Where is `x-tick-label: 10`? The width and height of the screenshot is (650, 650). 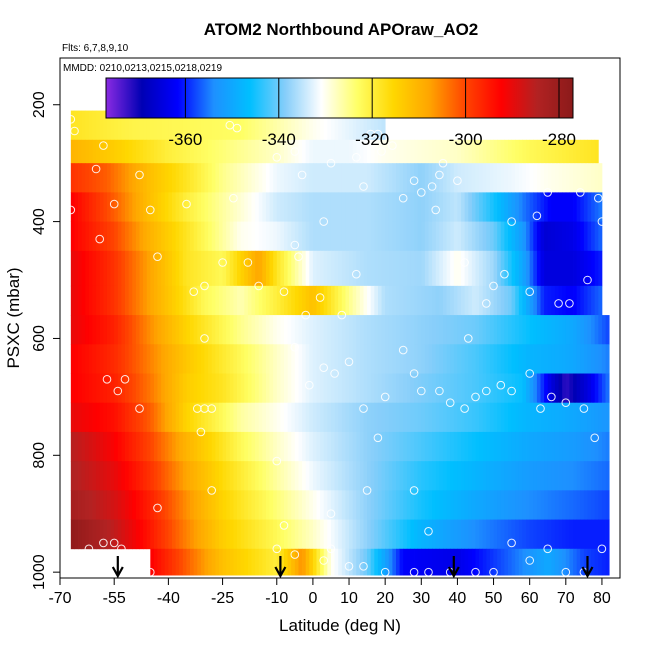
x-tick-label: 10 is located at coordinates (349, 598).